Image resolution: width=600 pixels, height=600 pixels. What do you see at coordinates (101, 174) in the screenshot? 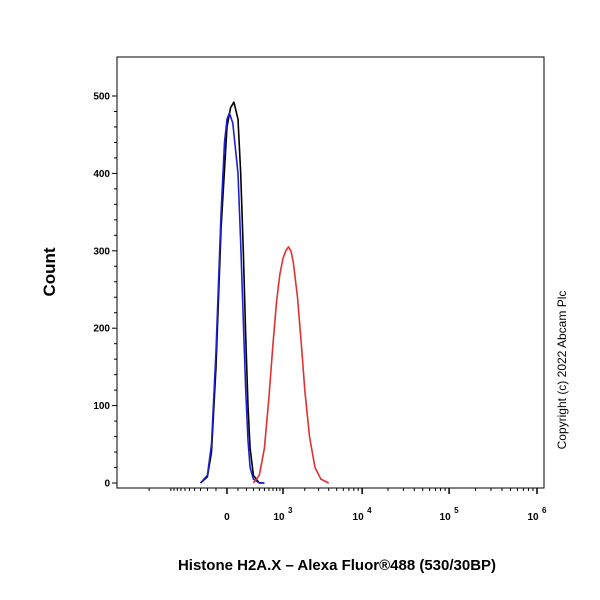
I see `y-tick-label: 400` at bounding box center [101, 174].